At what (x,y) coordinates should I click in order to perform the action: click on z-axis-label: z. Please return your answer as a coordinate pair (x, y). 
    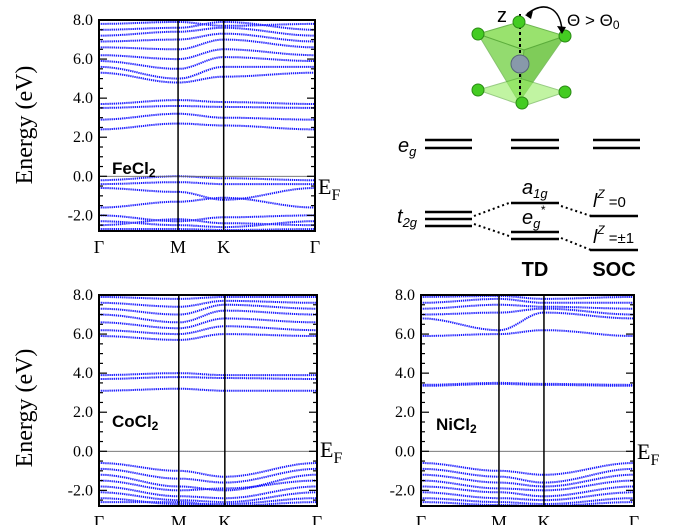
    Looking at the image, I should click on (502, 16).